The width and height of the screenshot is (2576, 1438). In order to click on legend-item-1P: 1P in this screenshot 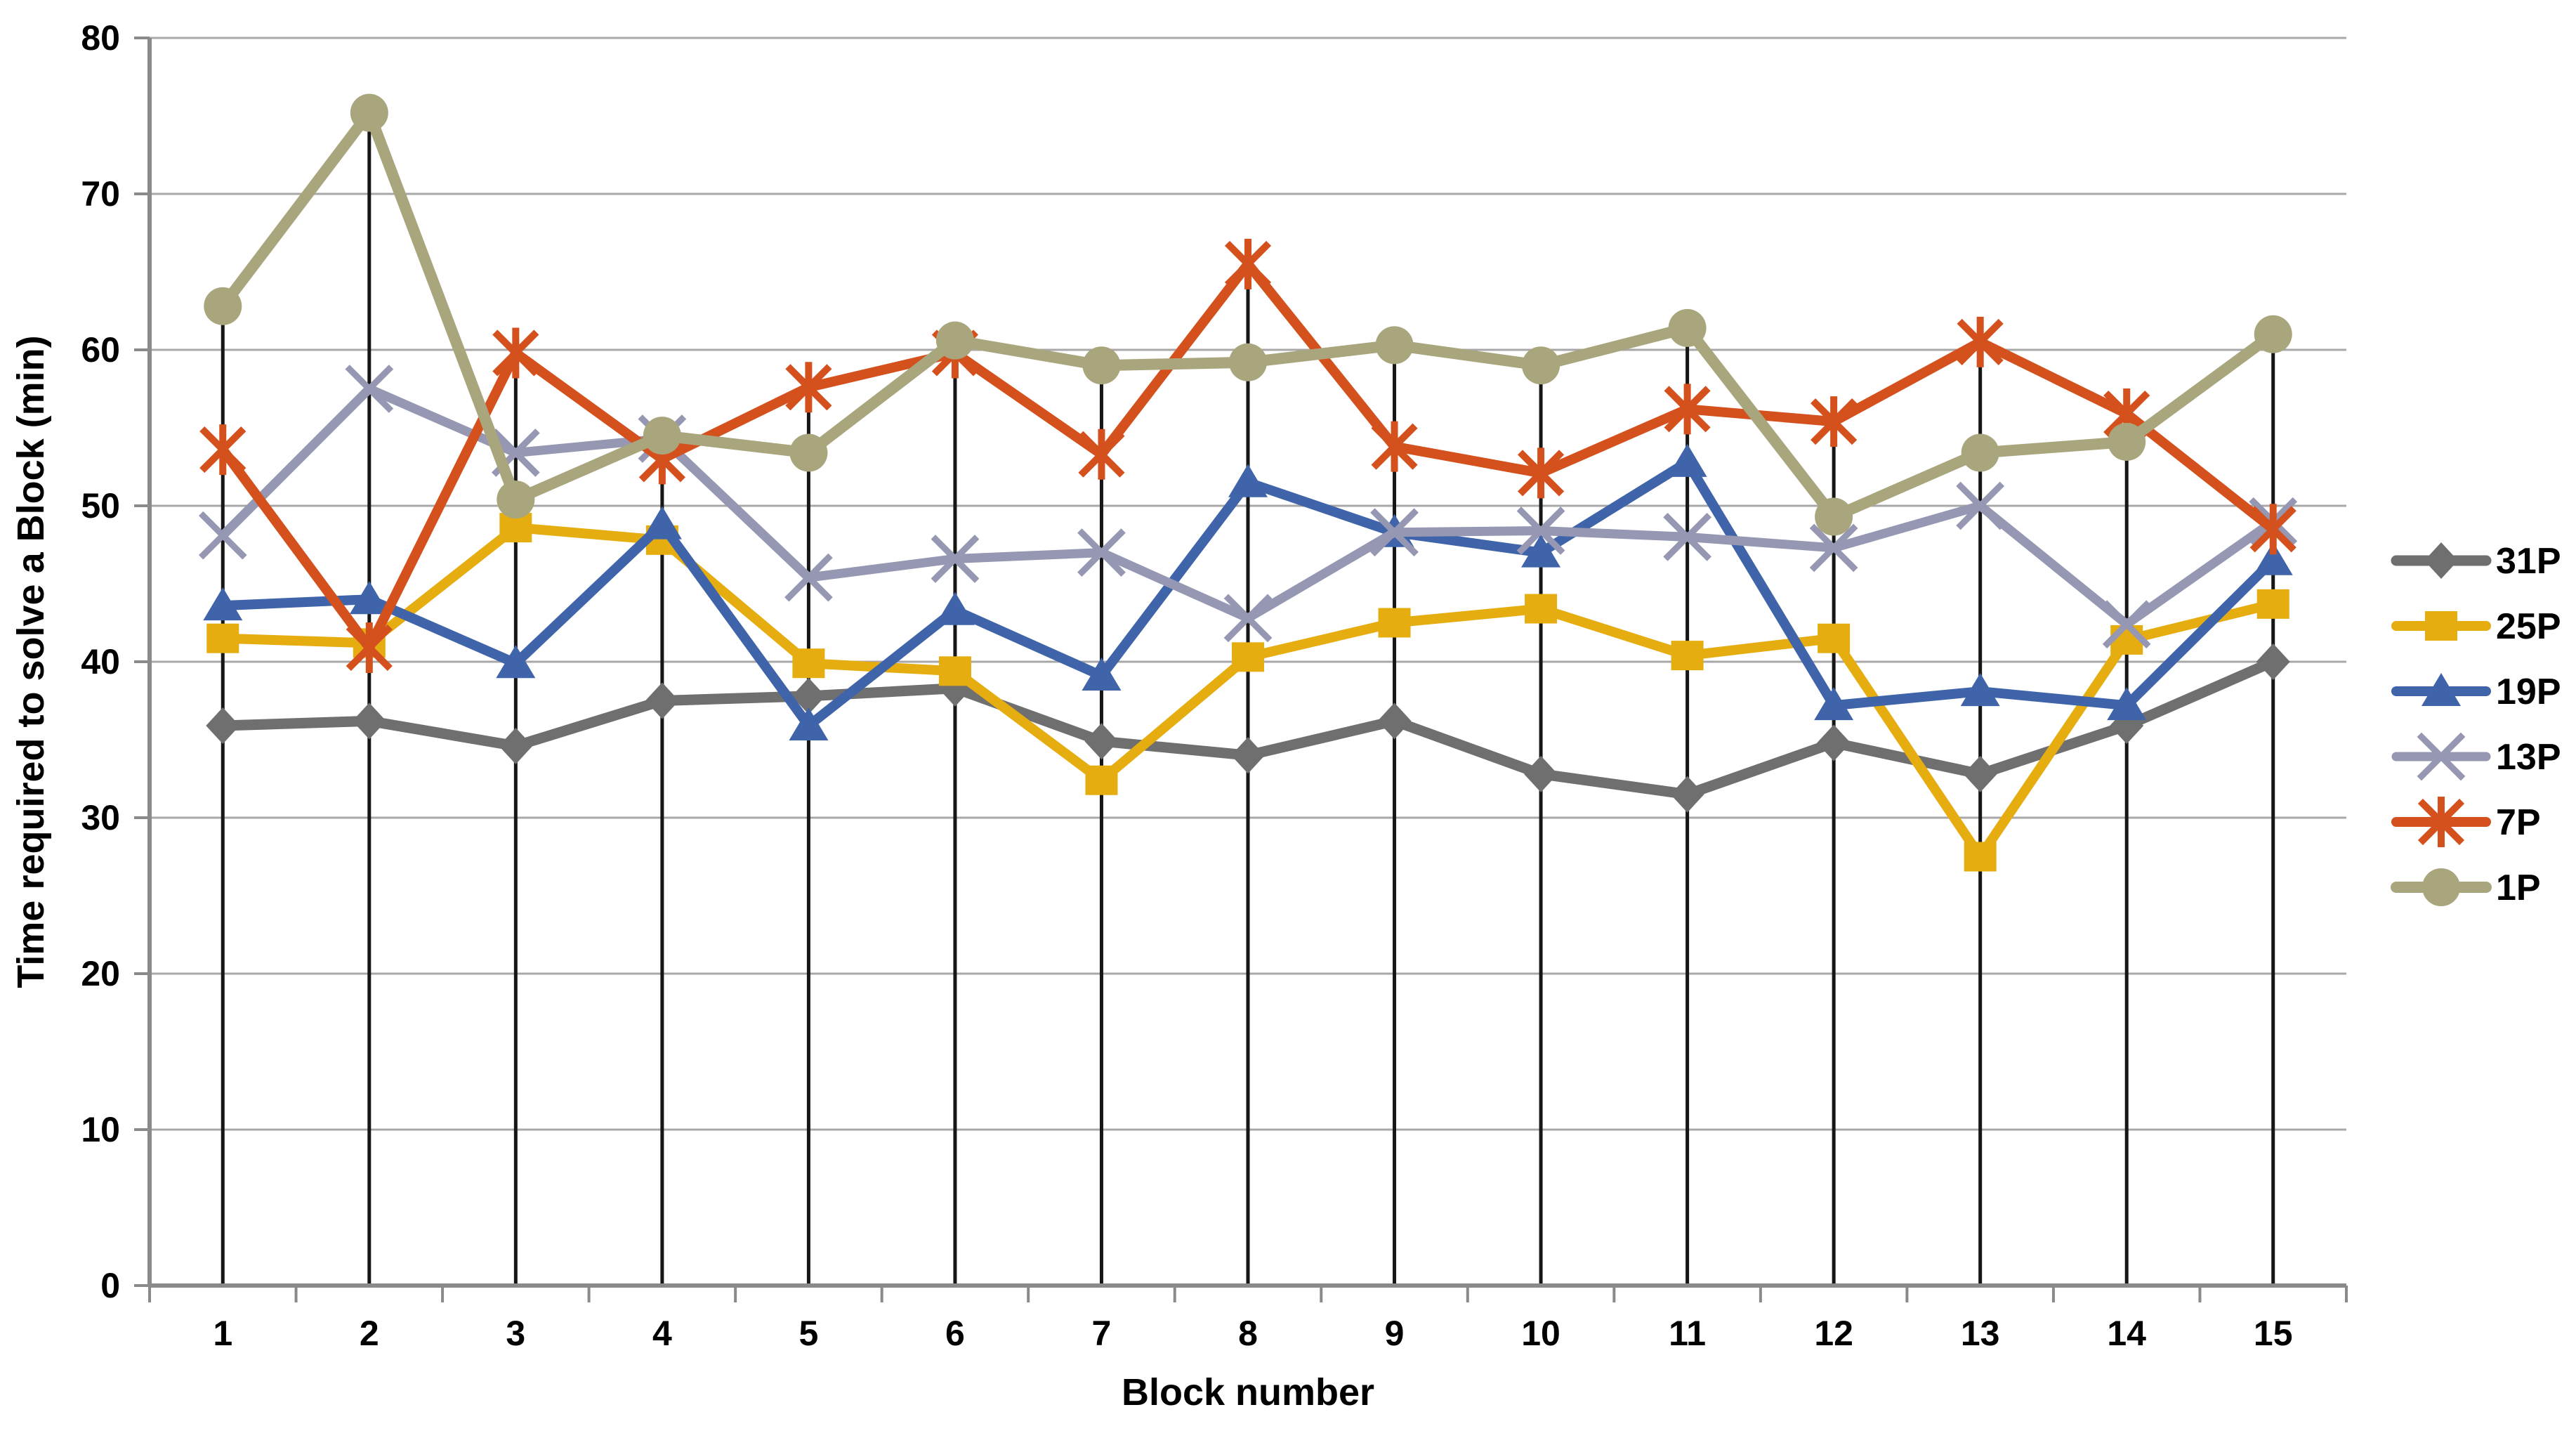, I will do `click(2466, 888)`.